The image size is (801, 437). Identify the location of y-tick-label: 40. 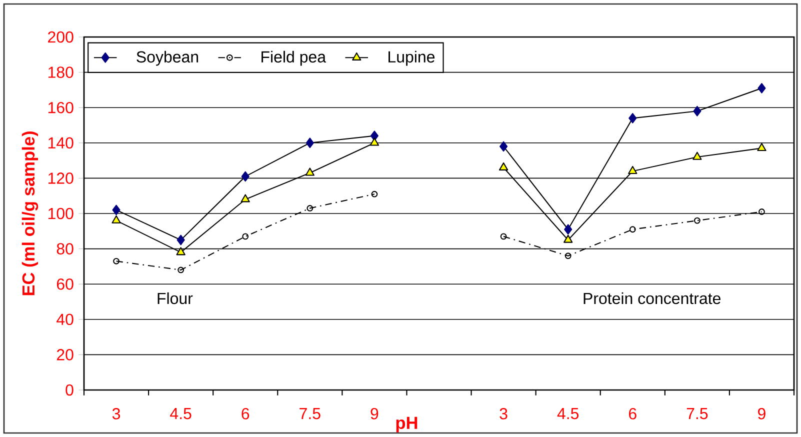
(65, 320).